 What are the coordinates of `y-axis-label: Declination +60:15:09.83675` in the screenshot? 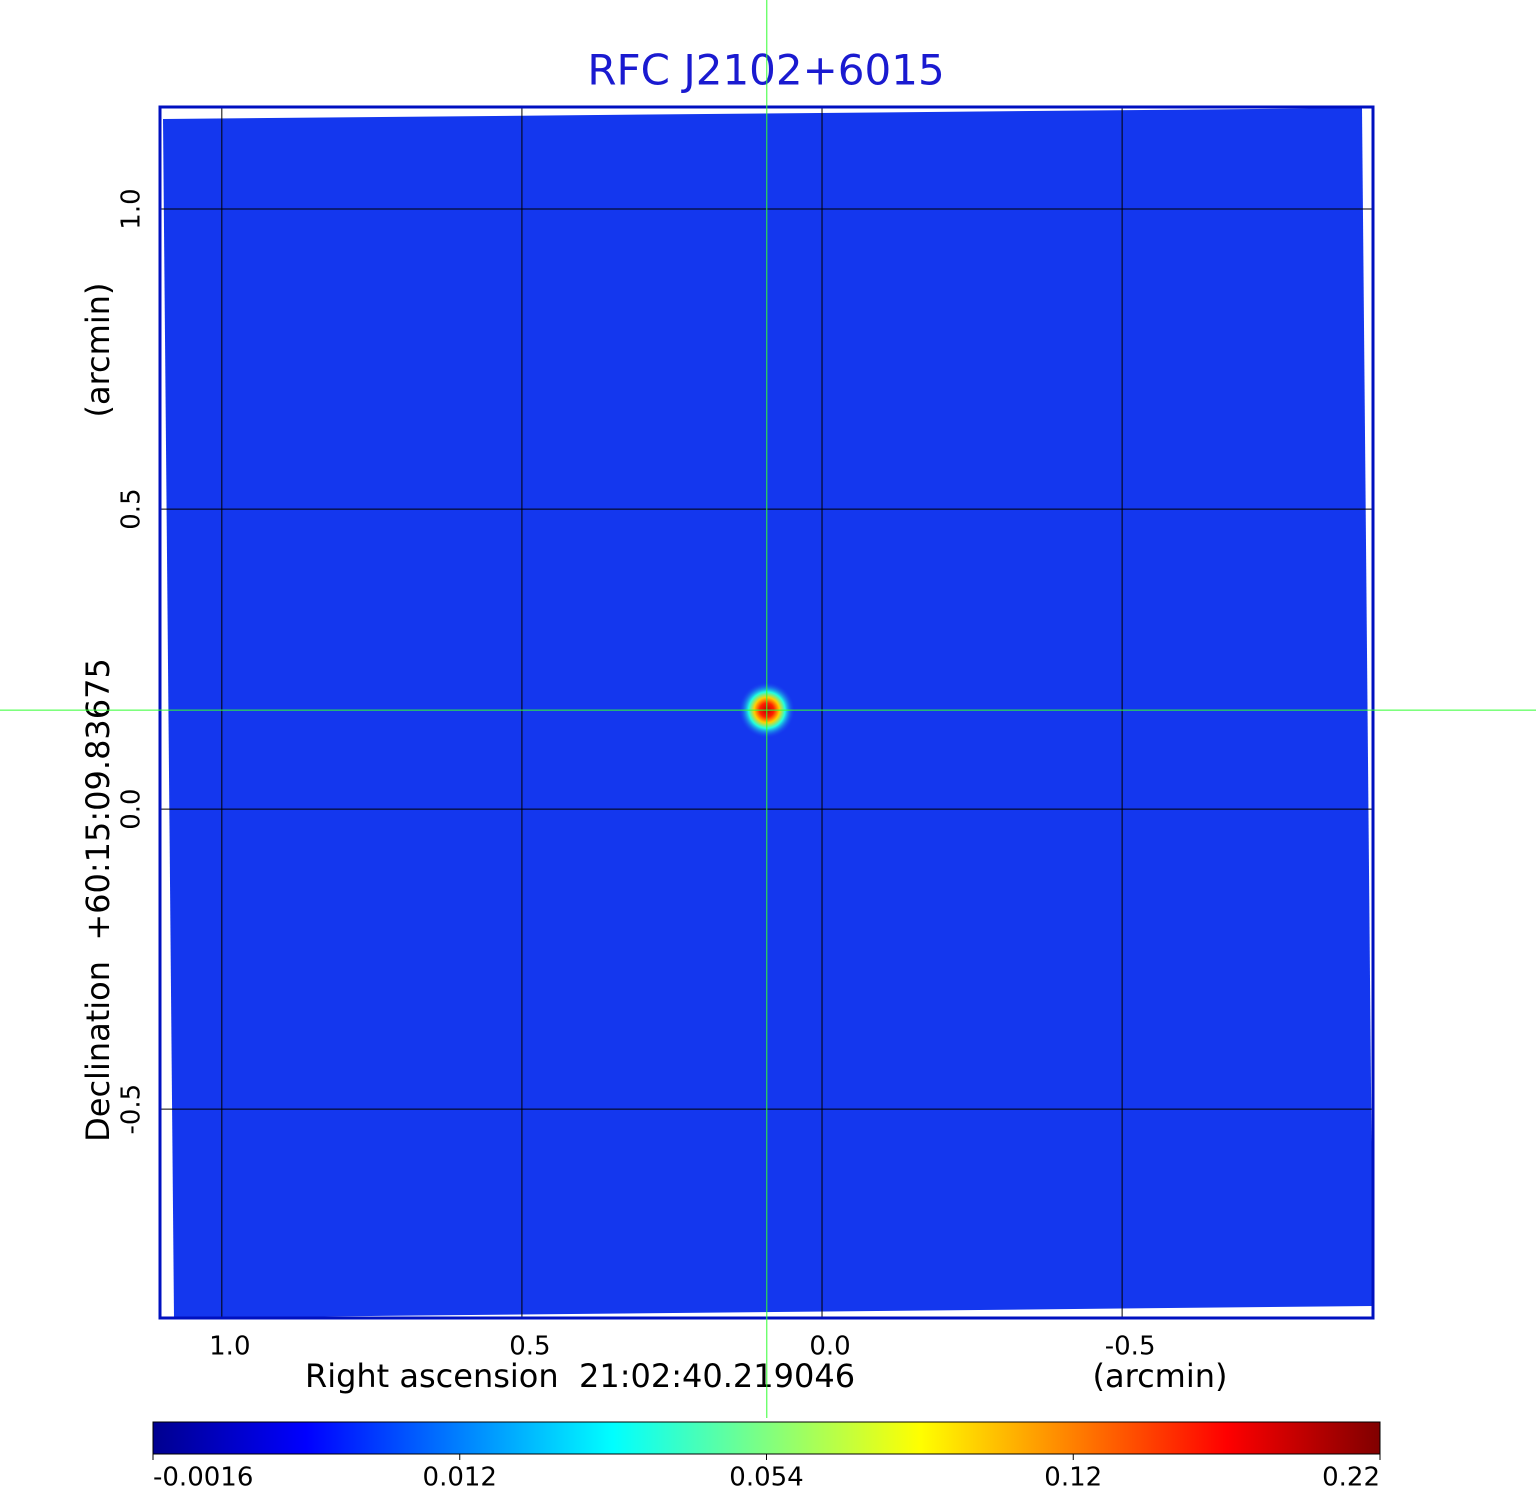 It's located at (98, 900).